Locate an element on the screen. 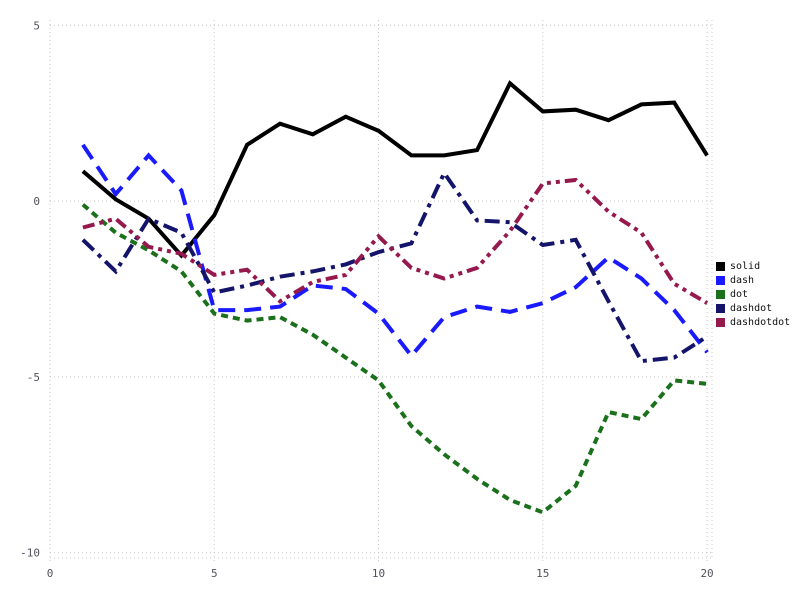  legend-swatch-solid is located at coordinates (720, 266).